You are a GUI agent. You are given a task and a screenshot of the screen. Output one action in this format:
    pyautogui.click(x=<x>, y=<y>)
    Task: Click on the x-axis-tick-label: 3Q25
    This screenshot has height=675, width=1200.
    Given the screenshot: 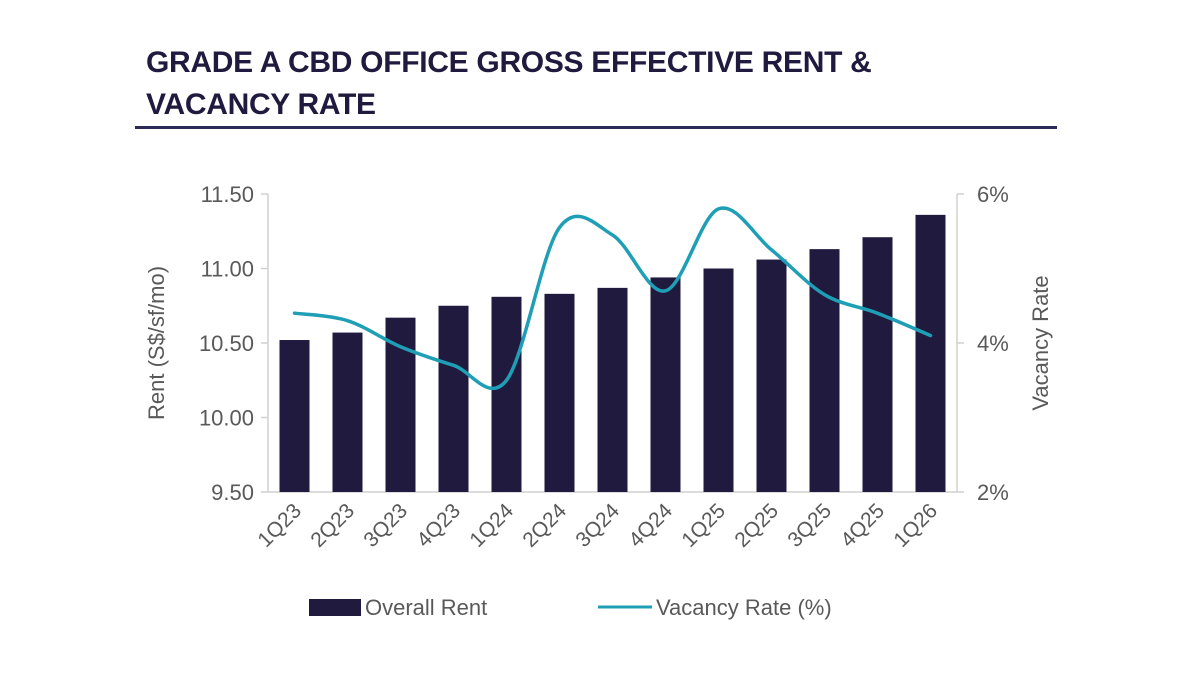 What is the action you would take?
    pyautogui.click(x=809, y=525)
    